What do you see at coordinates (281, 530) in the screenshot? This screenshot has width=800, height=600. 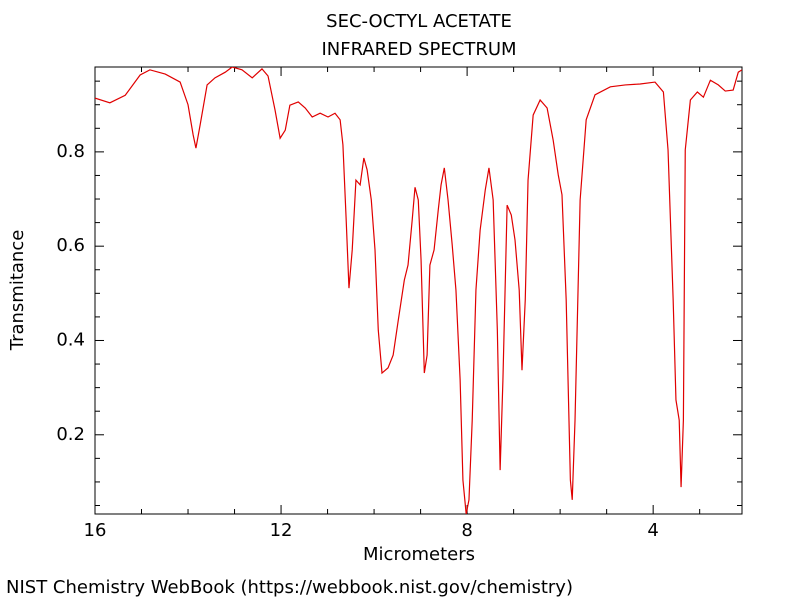 I see `x-tick-label: 12` at bounding box center [281, 530].